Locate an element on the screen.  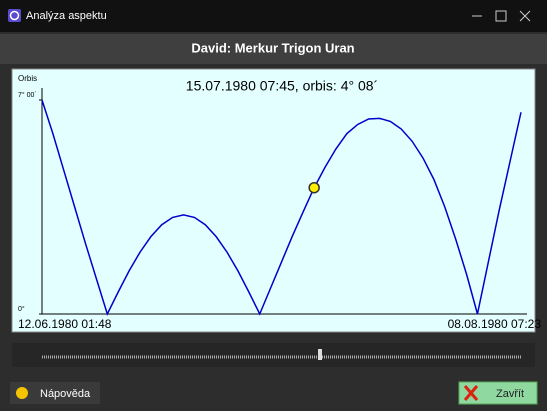
chart-title: 15.07.1980 07:45, orbis: 4° 08´ is located at coordinates (282, 86).